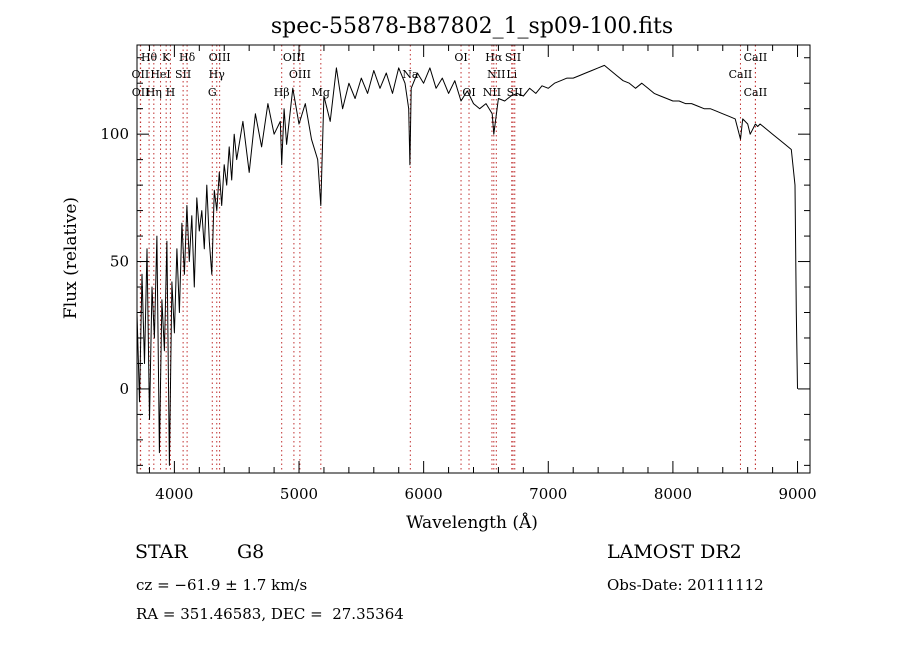 The height and width of the screenshot is (650, 900). I want to click on cz-readout: cz = −61.9 ± 1.7 km/s, so click(222, 585).